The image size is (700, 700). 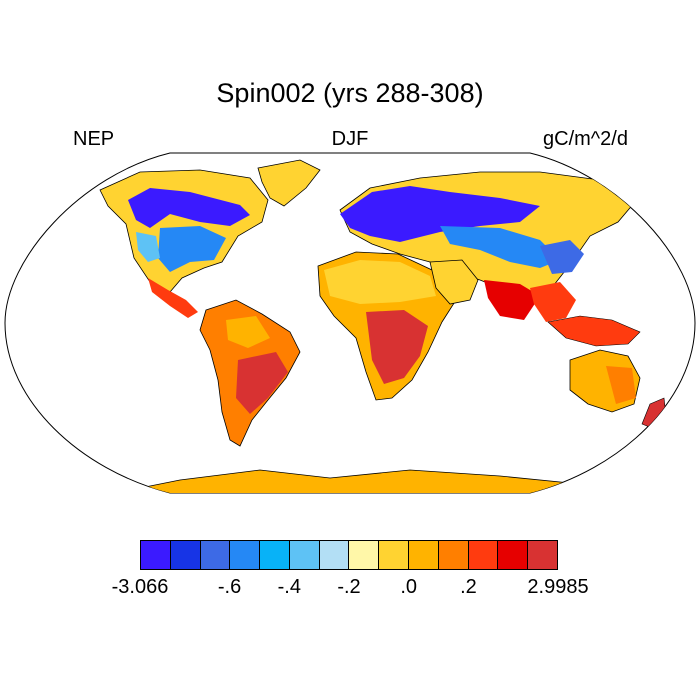 I want to click on region-africa-sahara-neutral, so click(x=380, y=282).